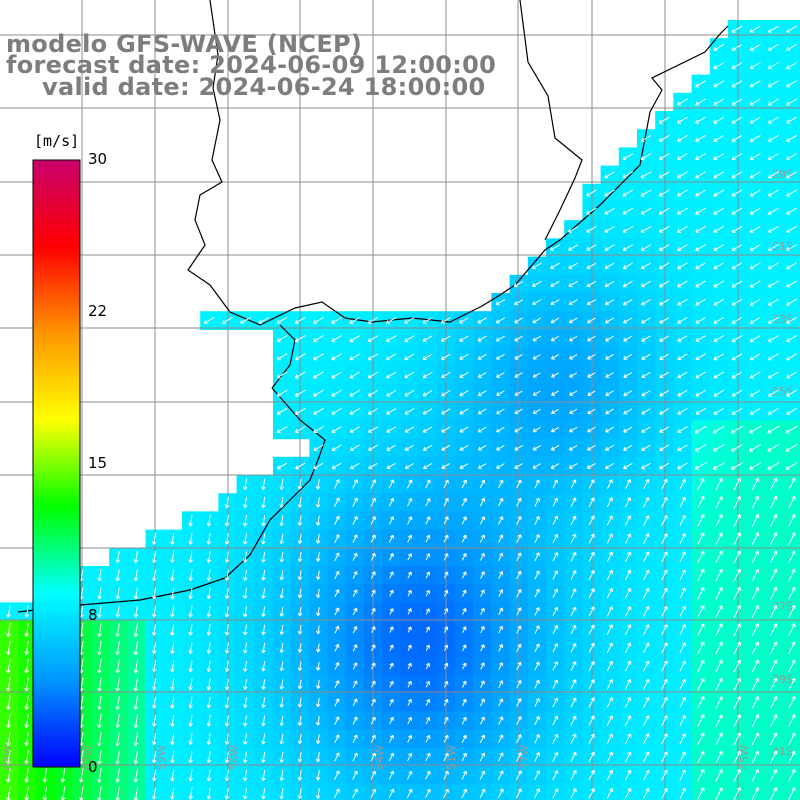 The height and width of the screenshot is (800, 800). What do you see at coordinates (8, 757) in the screenshot?
I see `lon-label: 63W` at bounding box center [8, 757].